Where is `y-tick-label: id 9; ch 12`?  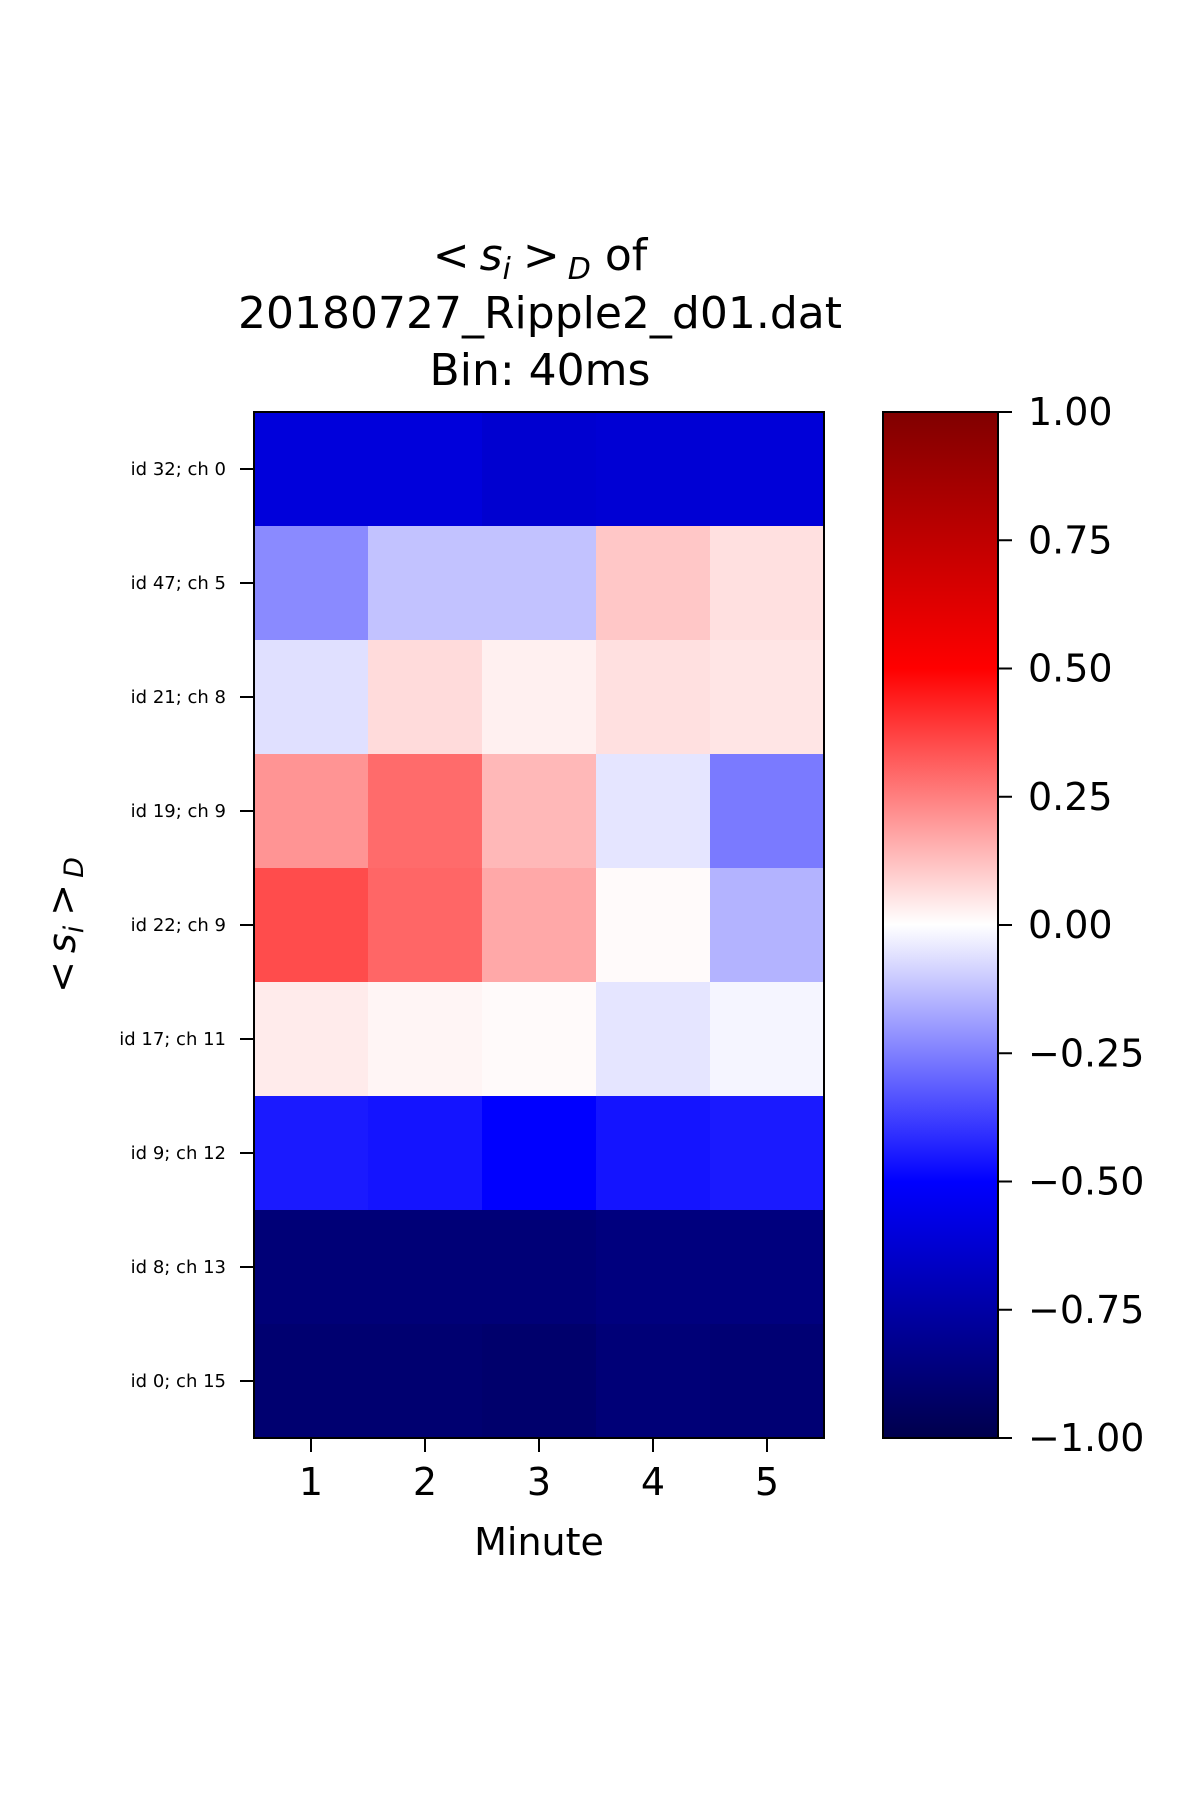 y-tick-label: id 9; ch 12 is located at coordinates (178, 1153).